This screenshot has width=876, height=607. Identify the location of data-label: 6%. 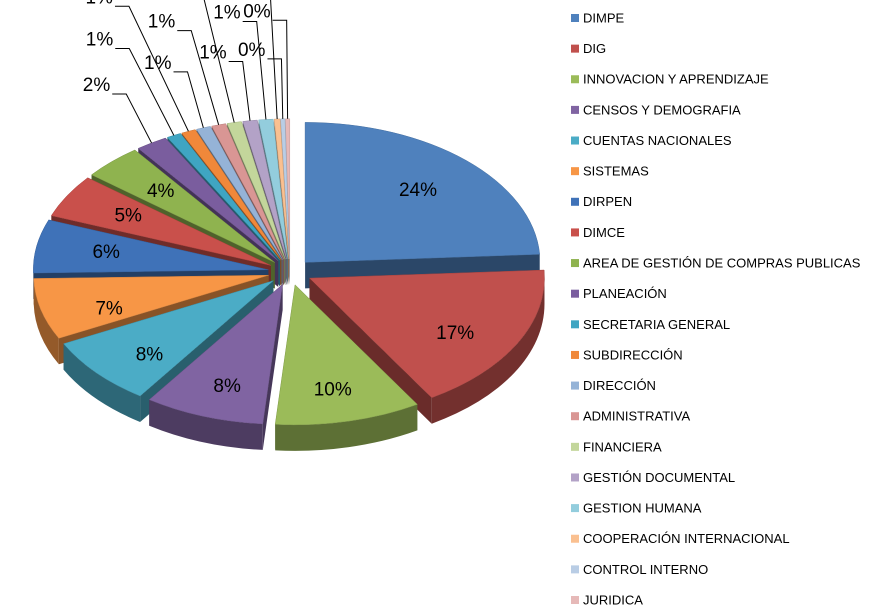
(106, 252).